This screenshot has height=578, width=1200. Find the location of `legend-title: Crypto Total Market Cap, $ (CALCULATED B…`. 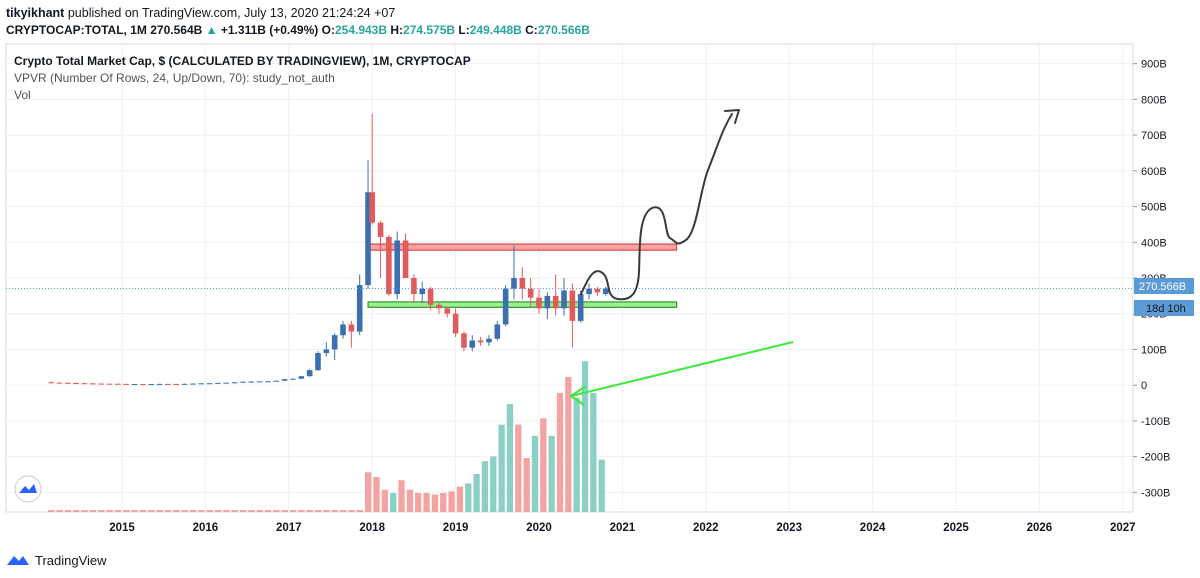

legend-title: Crypto Total Market Cap, $ (CALCULATED B… is located at coordinates (242, 61).